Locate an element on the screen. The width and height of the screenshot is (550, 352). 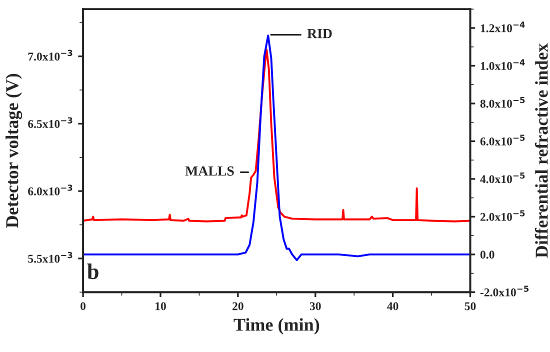
y2-tick-label: 8.0x10$^{−5}$ is located at coordinates (502, 102).